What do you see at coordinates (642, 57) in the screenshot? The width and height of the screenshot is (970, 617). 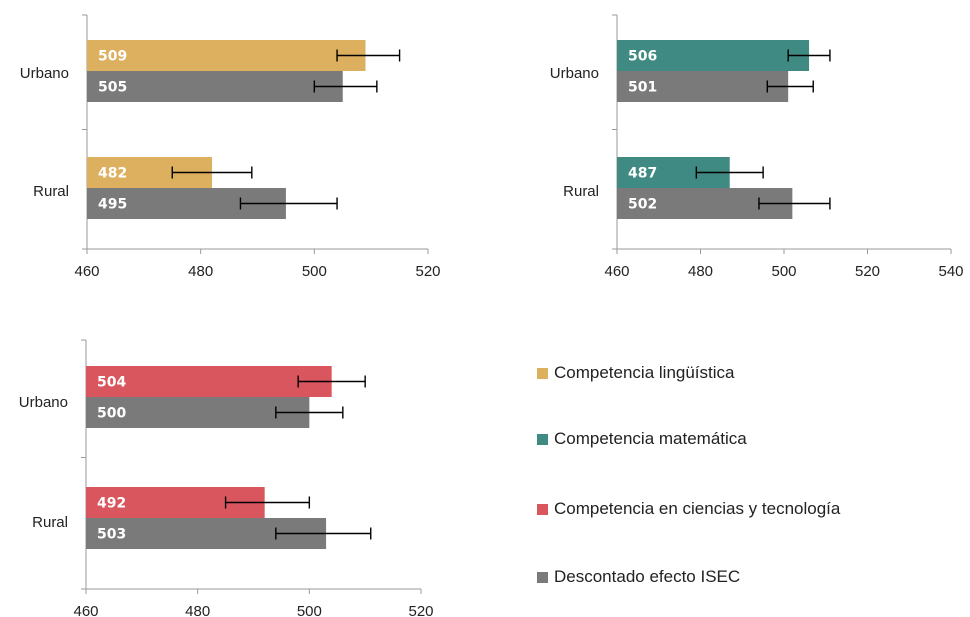 I see `chart2-data-label: 506` at bounding box center [642, 57].